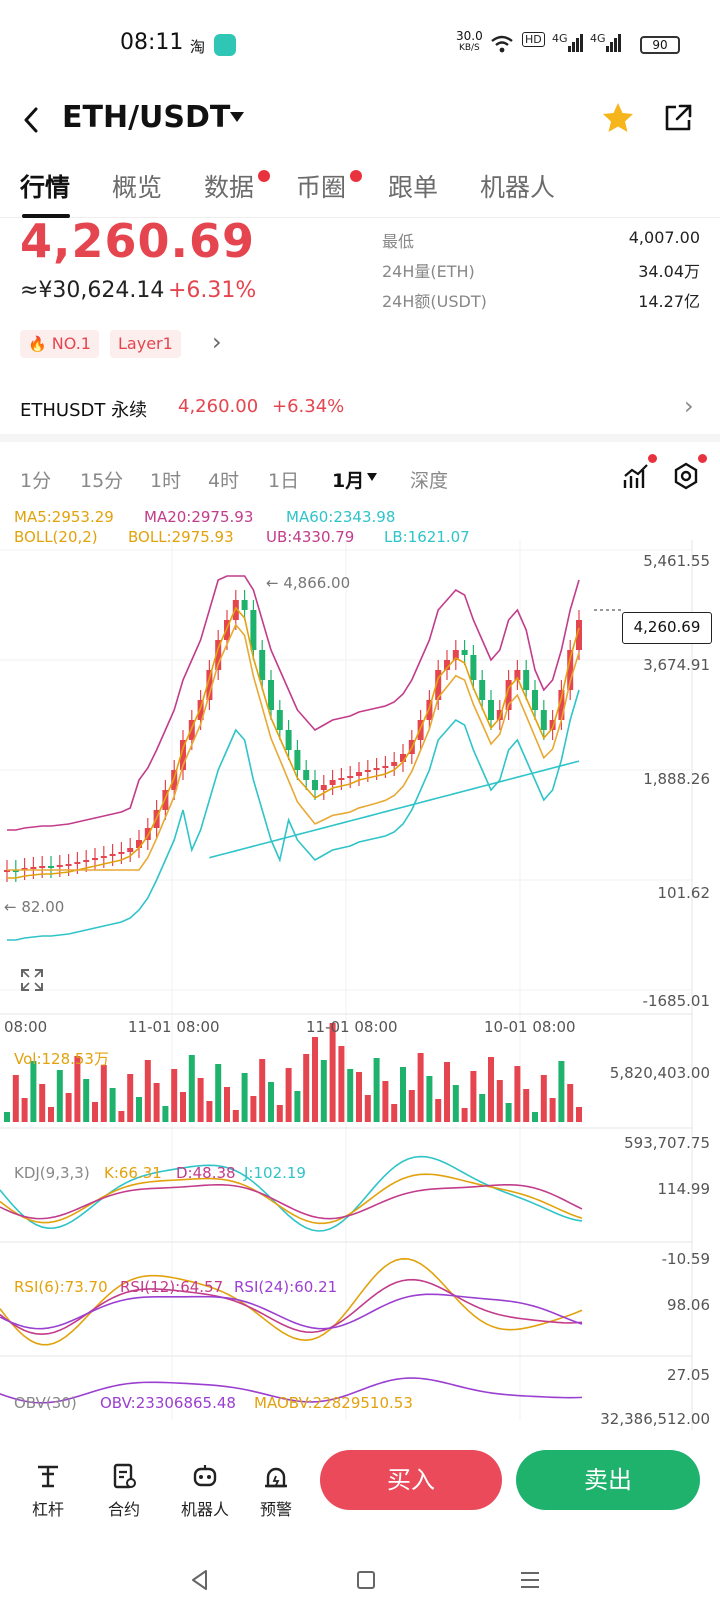  Describe the element at coordinates (276, 1491) in the screenshot. I see `alert-button: 预警` at that location.